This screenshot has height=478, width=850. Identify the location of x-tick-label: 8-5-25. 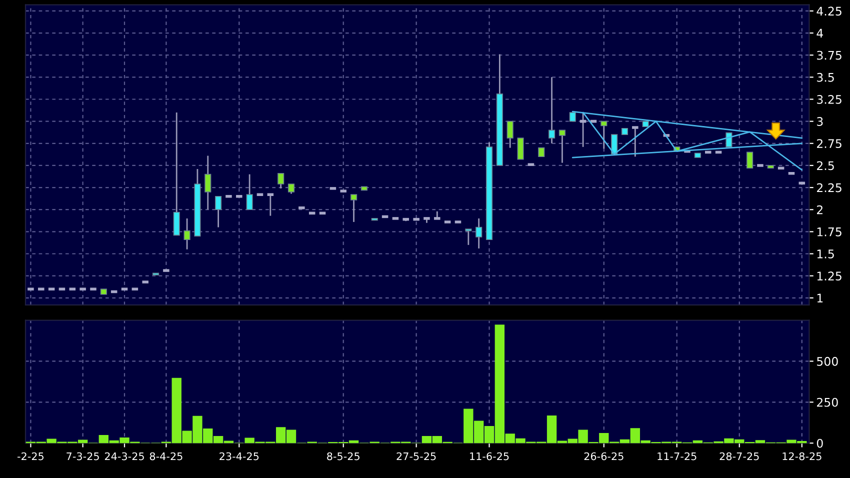
(343, 456).